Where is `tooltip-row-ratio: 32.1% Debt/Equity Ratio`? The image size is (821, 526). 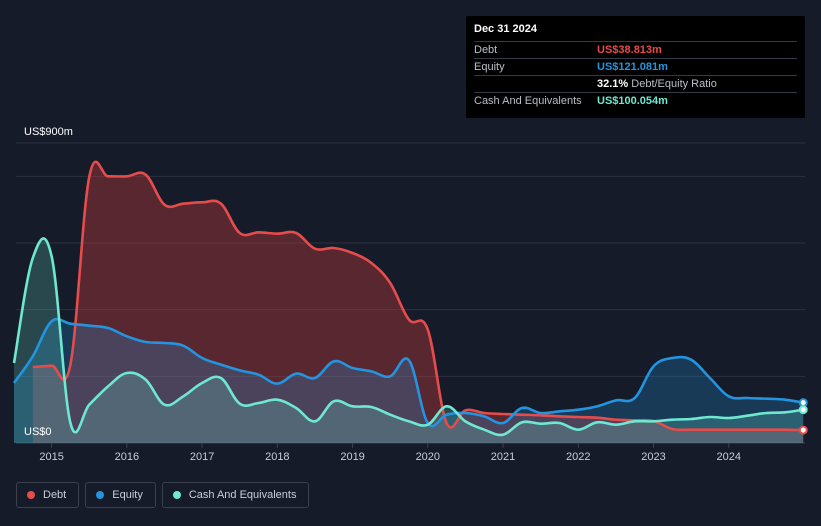 tooltip-row-ratio: 32.1% Debt/Equity Ratio is located at coordinates (635, 84).